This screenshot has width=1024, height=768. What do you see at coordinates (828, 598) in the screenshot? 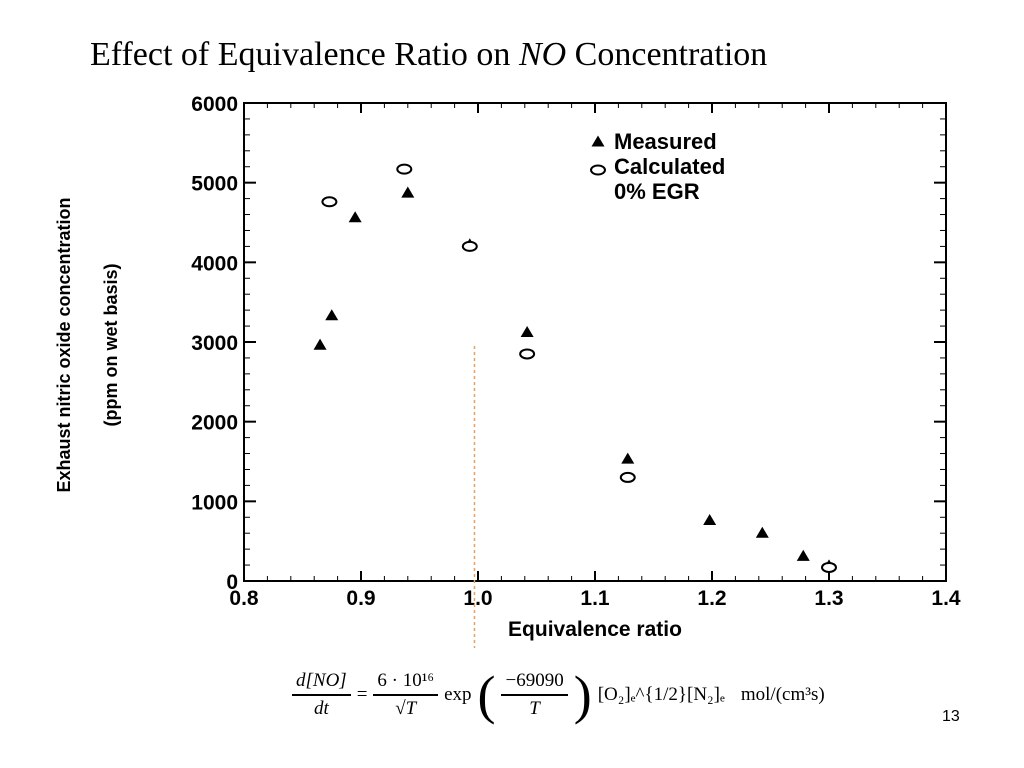
I see `x-tick-label: 1.3` at bounding box center [828, 598].